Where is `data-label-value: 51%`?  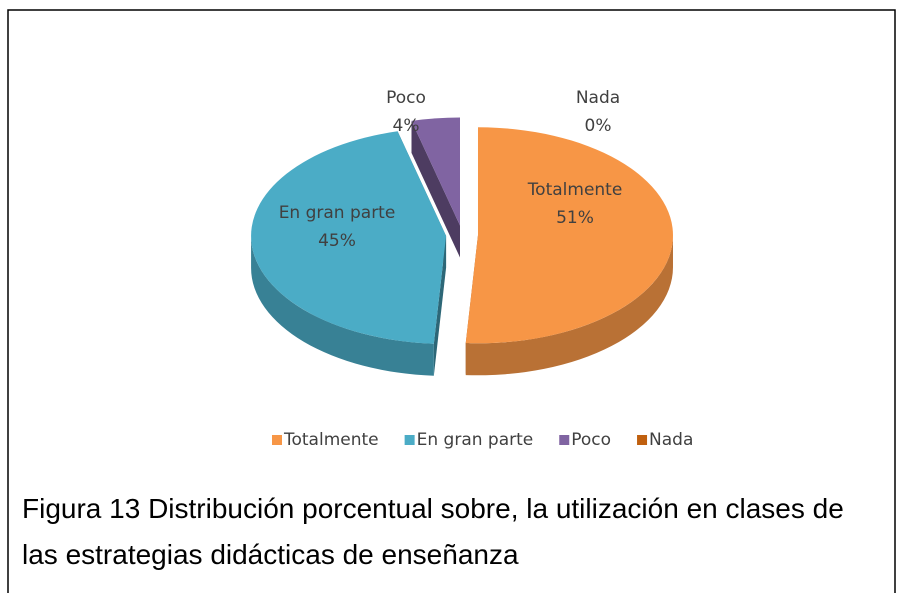
data-label-value: 51% is located at coordinates (575, 218).